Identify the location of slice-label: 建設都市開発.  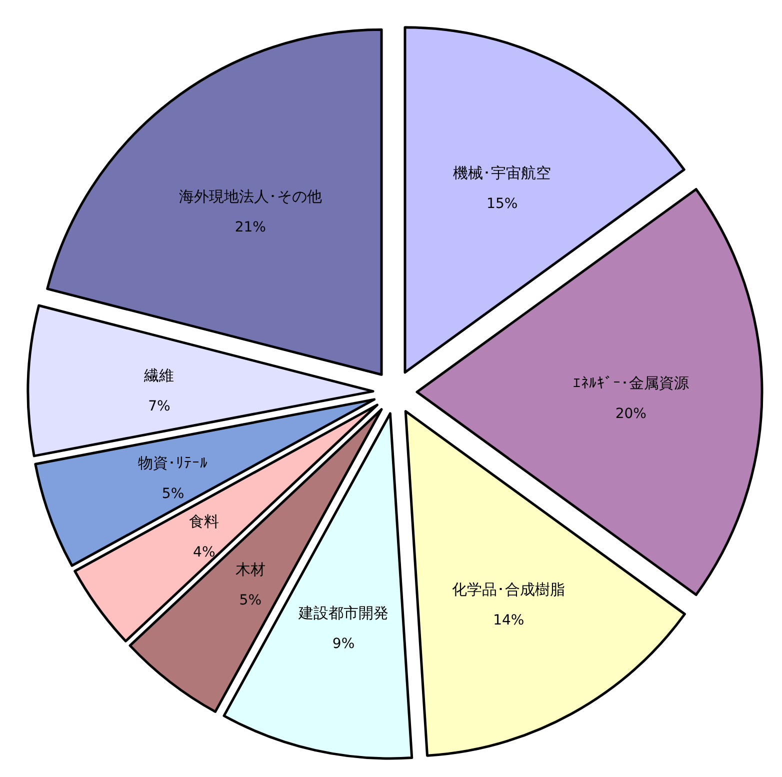
(343, 613).